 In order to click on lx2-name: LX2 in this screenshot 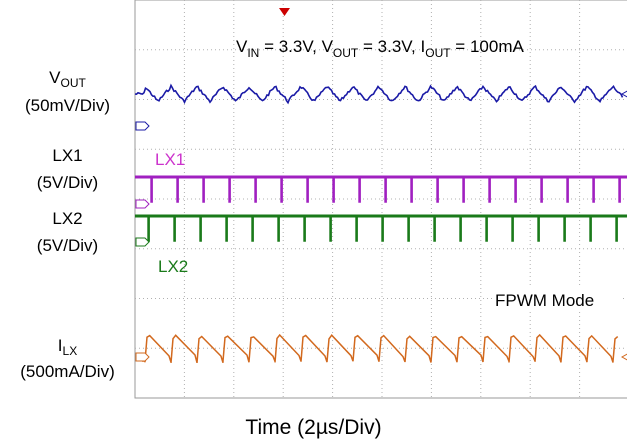, I will do `click(67, 219)`.